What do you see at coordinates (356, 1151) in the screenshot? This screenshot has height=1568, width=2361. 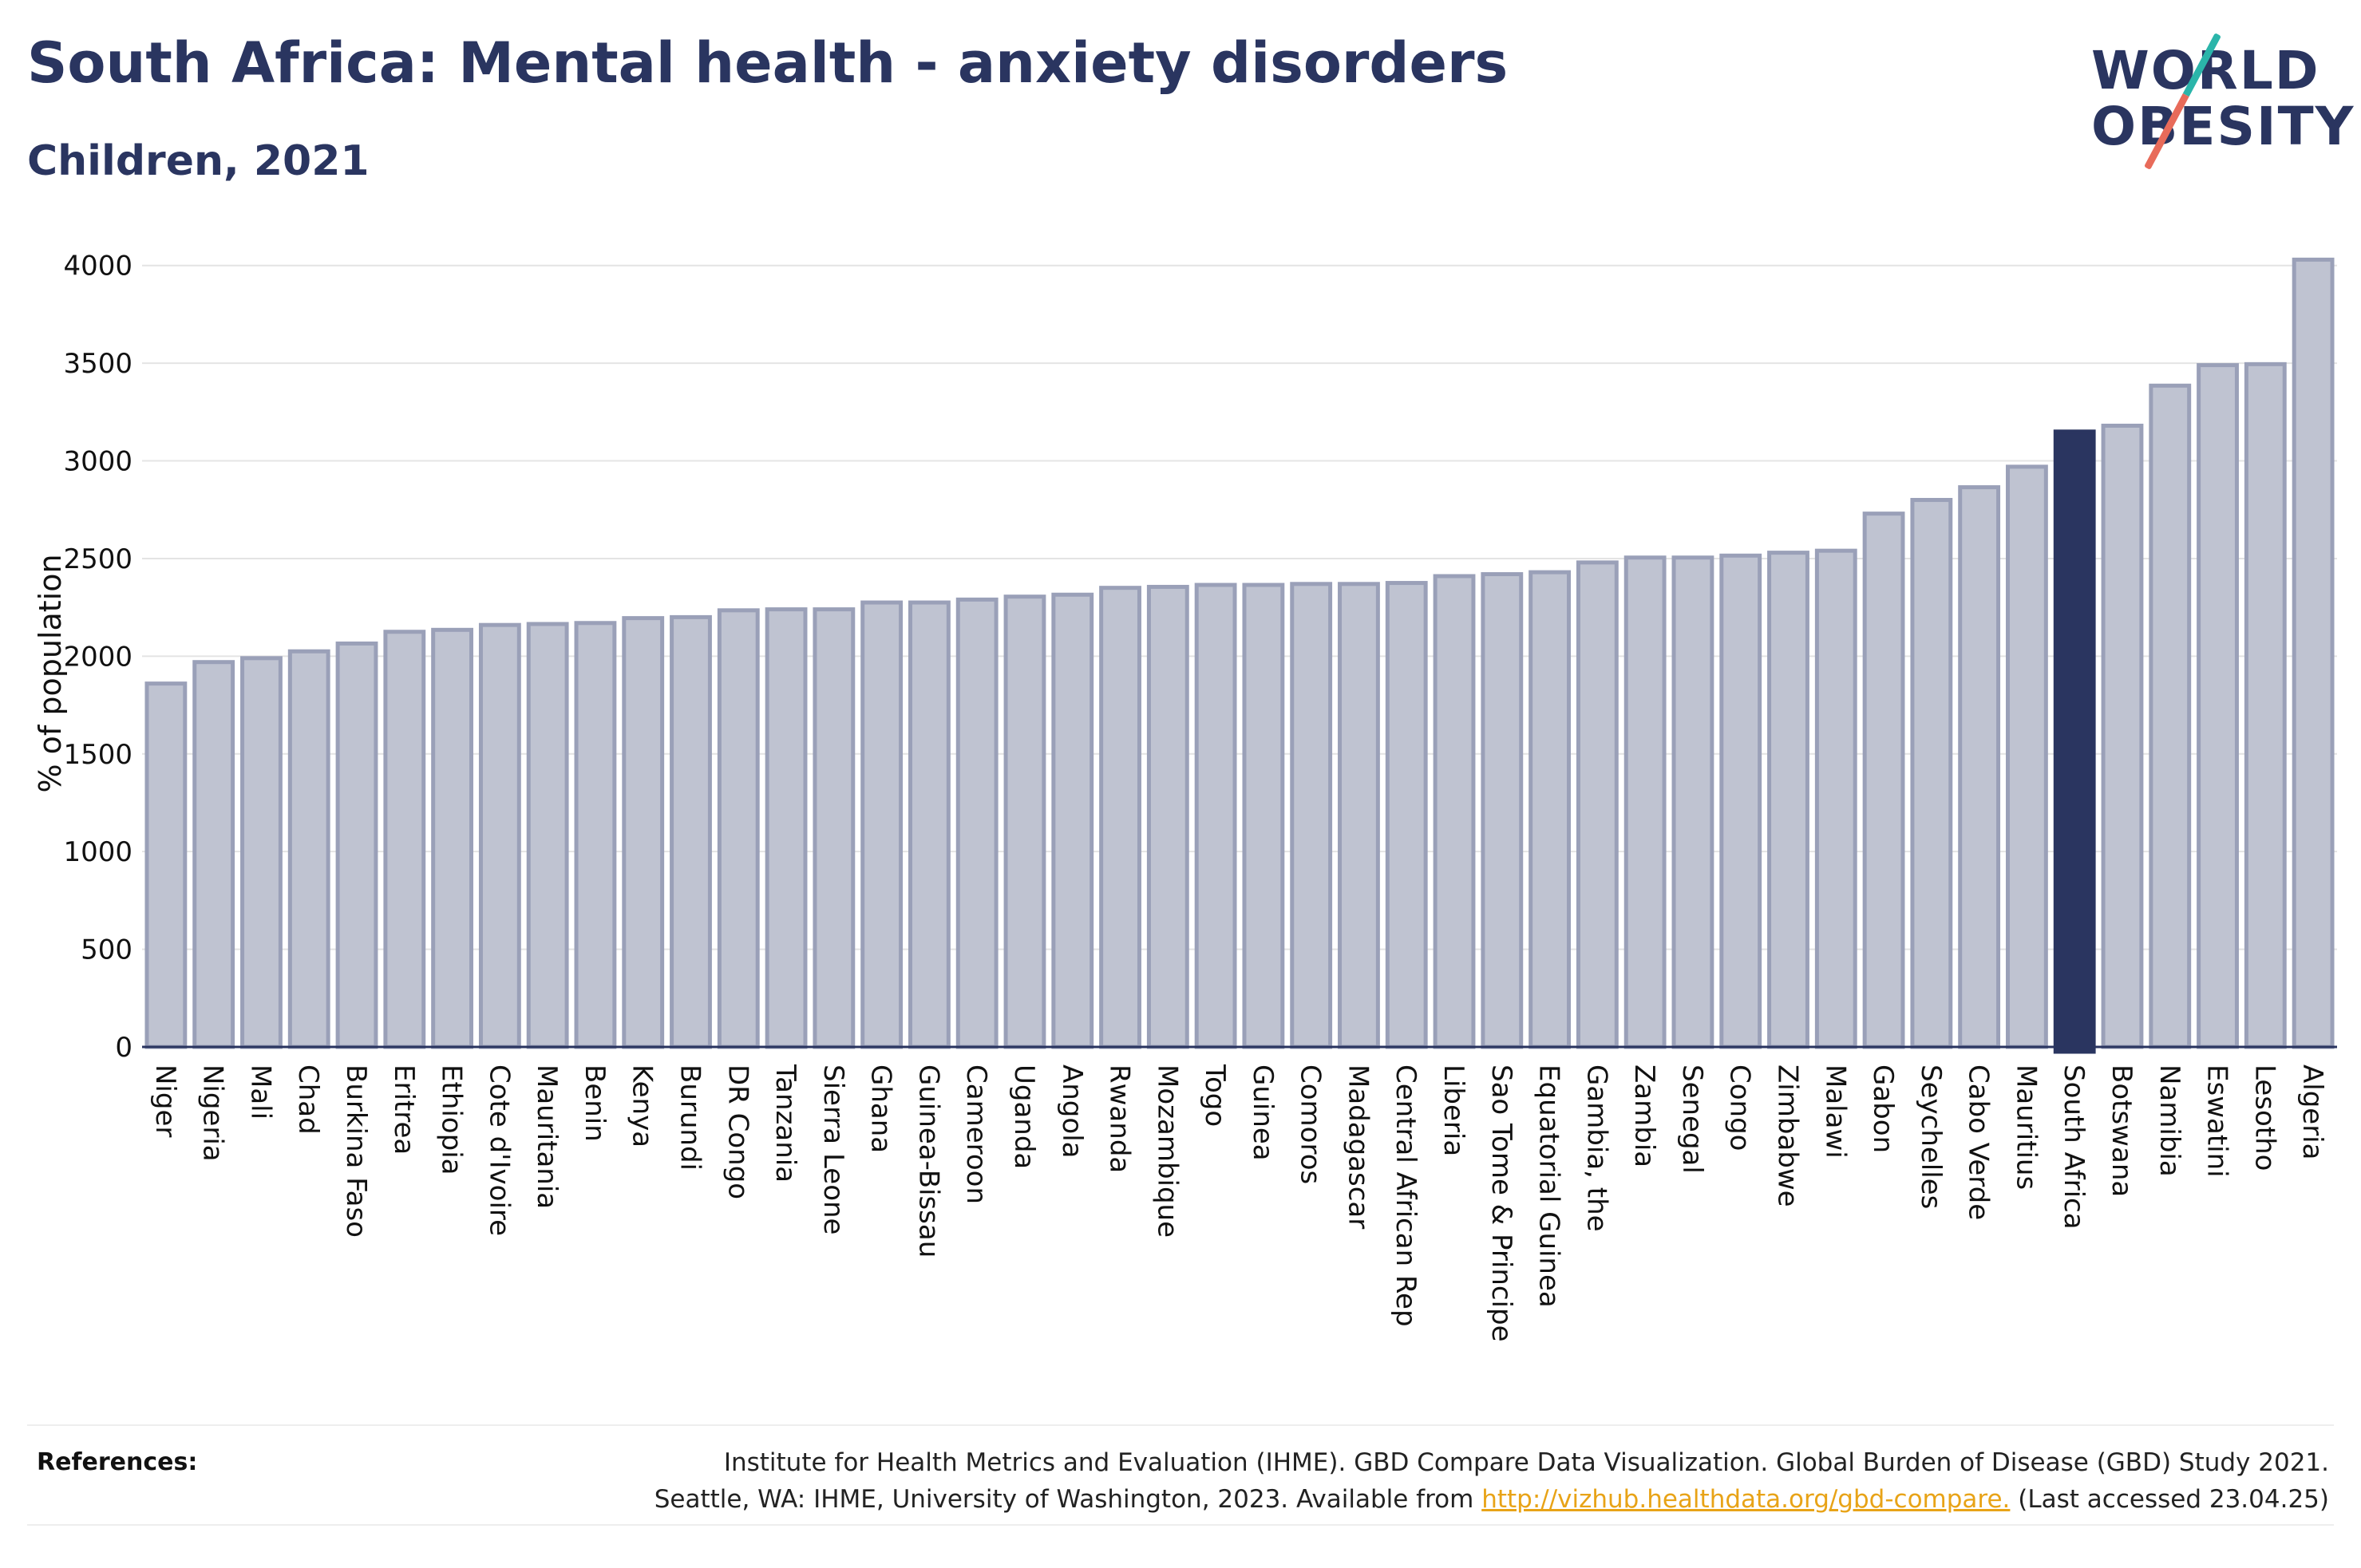 I see `x-tick-label: Burkina Faso` at bounding box center [356, 1151].